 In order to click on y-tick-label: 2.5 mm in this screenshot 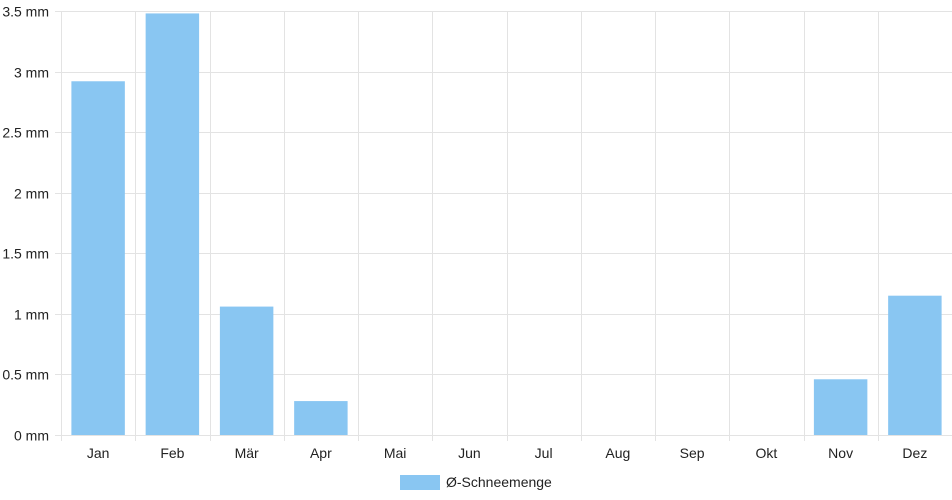, I will do `click(25, 133)`.